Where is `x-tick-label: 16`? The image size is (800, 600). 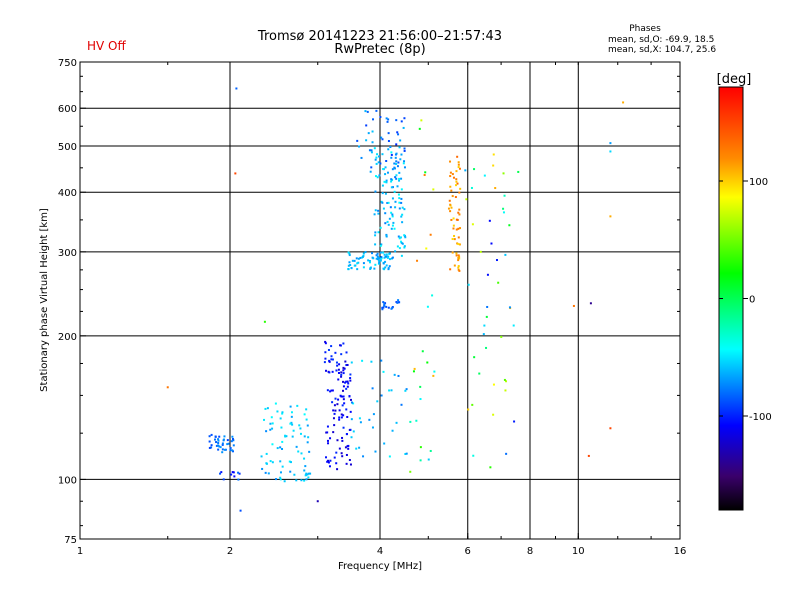
x-tick-label: 16 is located at coordinates (680, 551).